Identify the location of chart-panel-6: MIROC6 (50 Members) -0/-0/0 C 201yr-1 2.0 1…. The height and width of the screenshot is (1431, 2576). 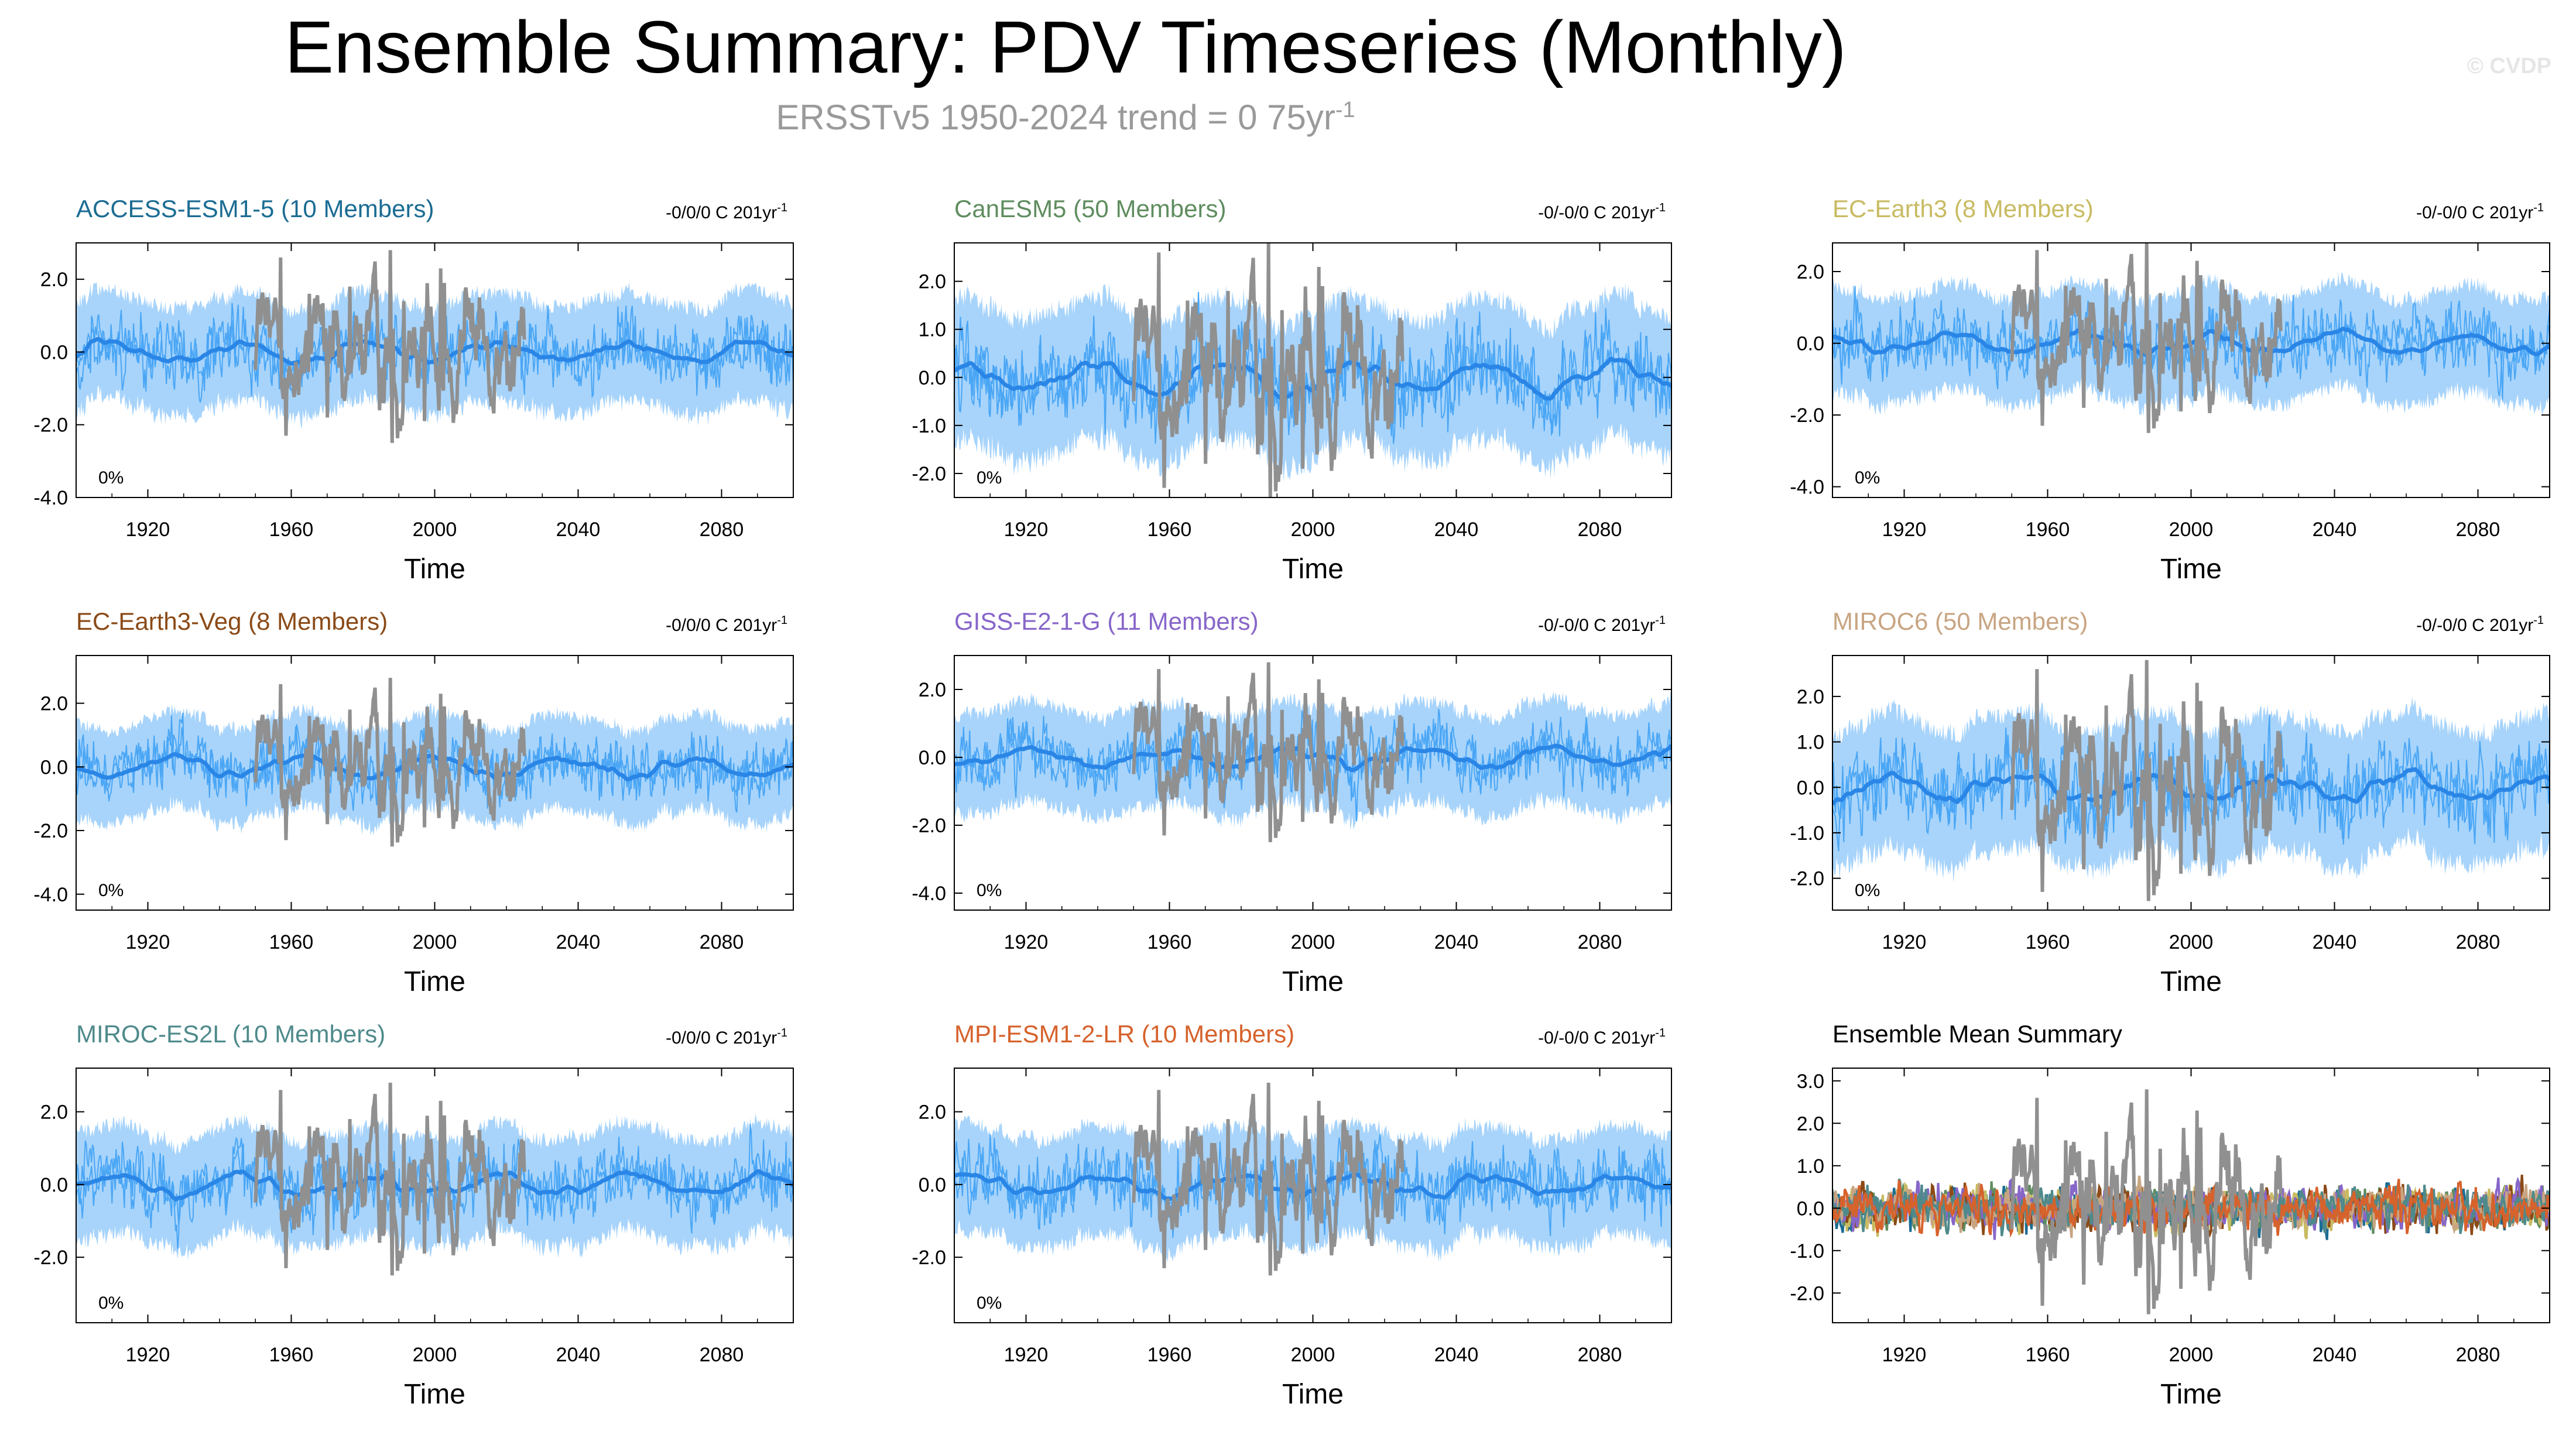
(2170, 802).